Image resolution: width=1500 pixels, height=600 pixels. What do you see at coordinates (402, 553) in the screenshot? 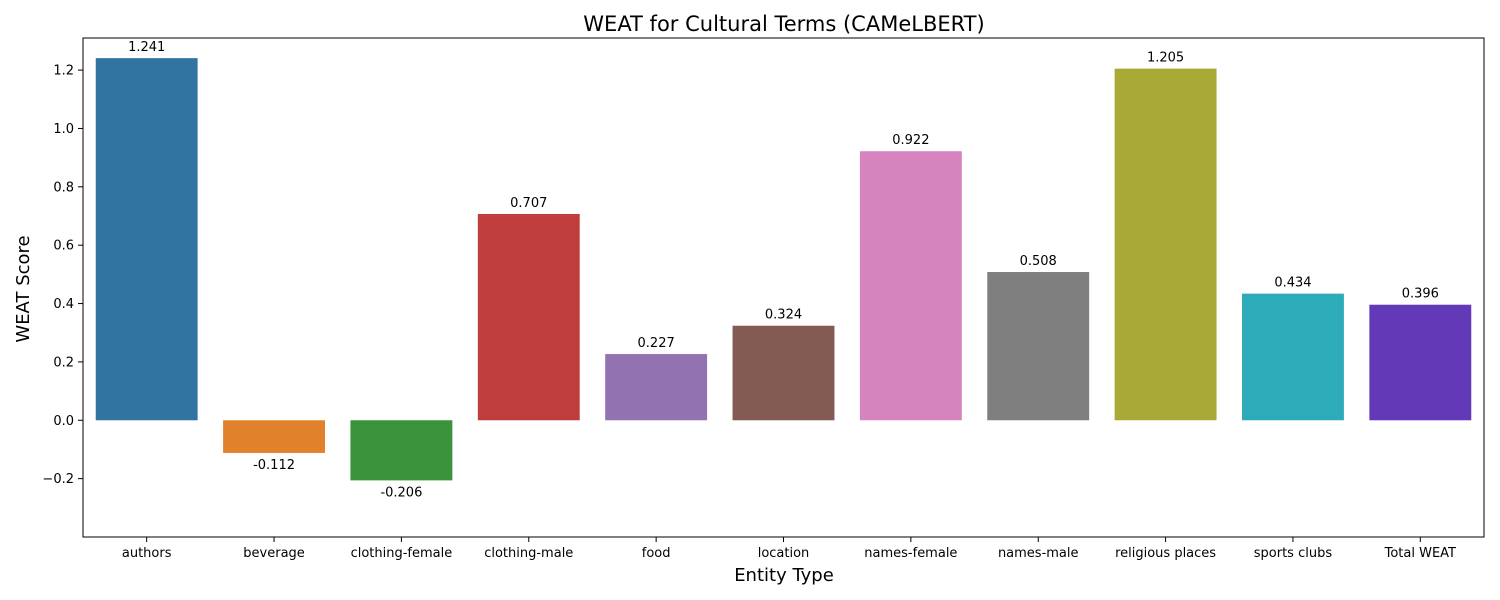
I see `x-tick-label: clothing-female` at bounding box center [402, 553].